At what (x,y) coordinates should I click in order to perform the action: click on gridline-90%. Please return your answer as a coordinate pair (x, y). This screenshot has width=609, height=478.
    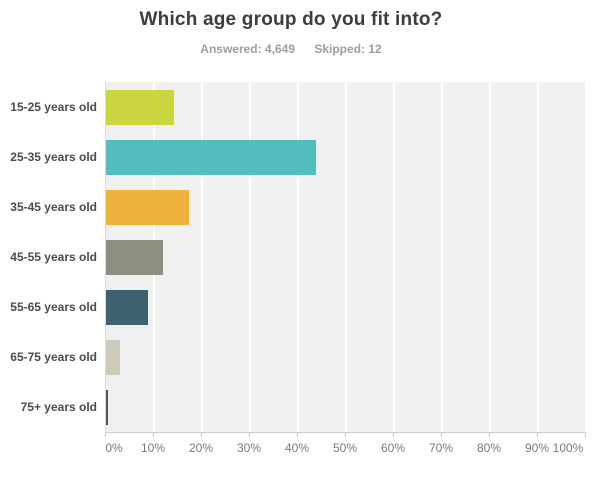
    Looking at the image, I should click on (538, 257).